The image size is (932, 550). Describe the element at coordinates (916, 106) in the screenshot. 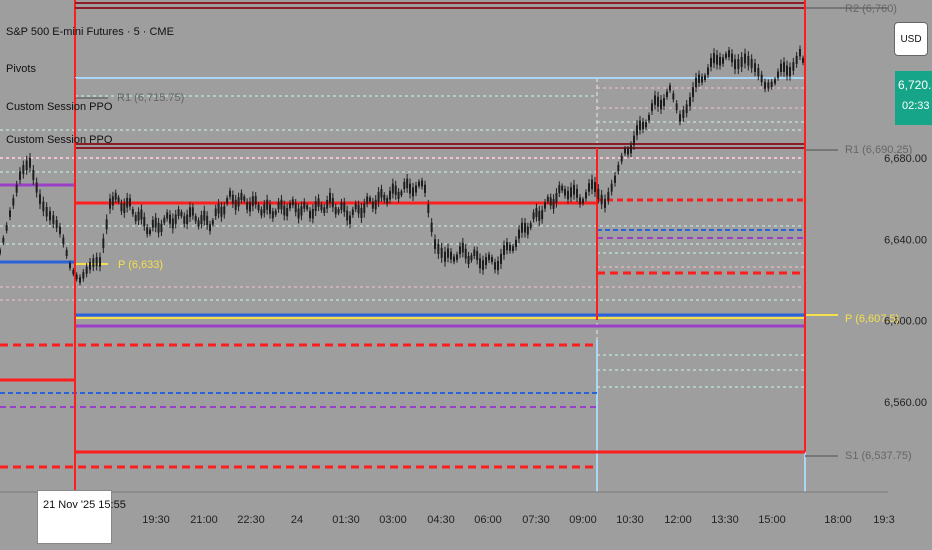

I see `bar-countdown: 02:33` at that location.